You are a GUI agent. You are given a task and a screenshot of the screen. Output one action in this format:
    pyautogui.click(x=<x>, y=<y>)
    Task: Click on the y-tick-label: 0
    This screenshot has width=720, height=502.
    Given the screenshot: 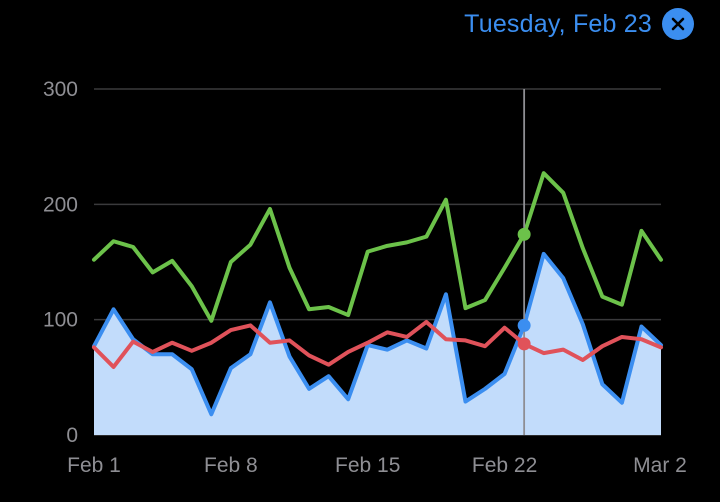 What is the action you would take?
    pyautogui.click(x=72, y=435)
    